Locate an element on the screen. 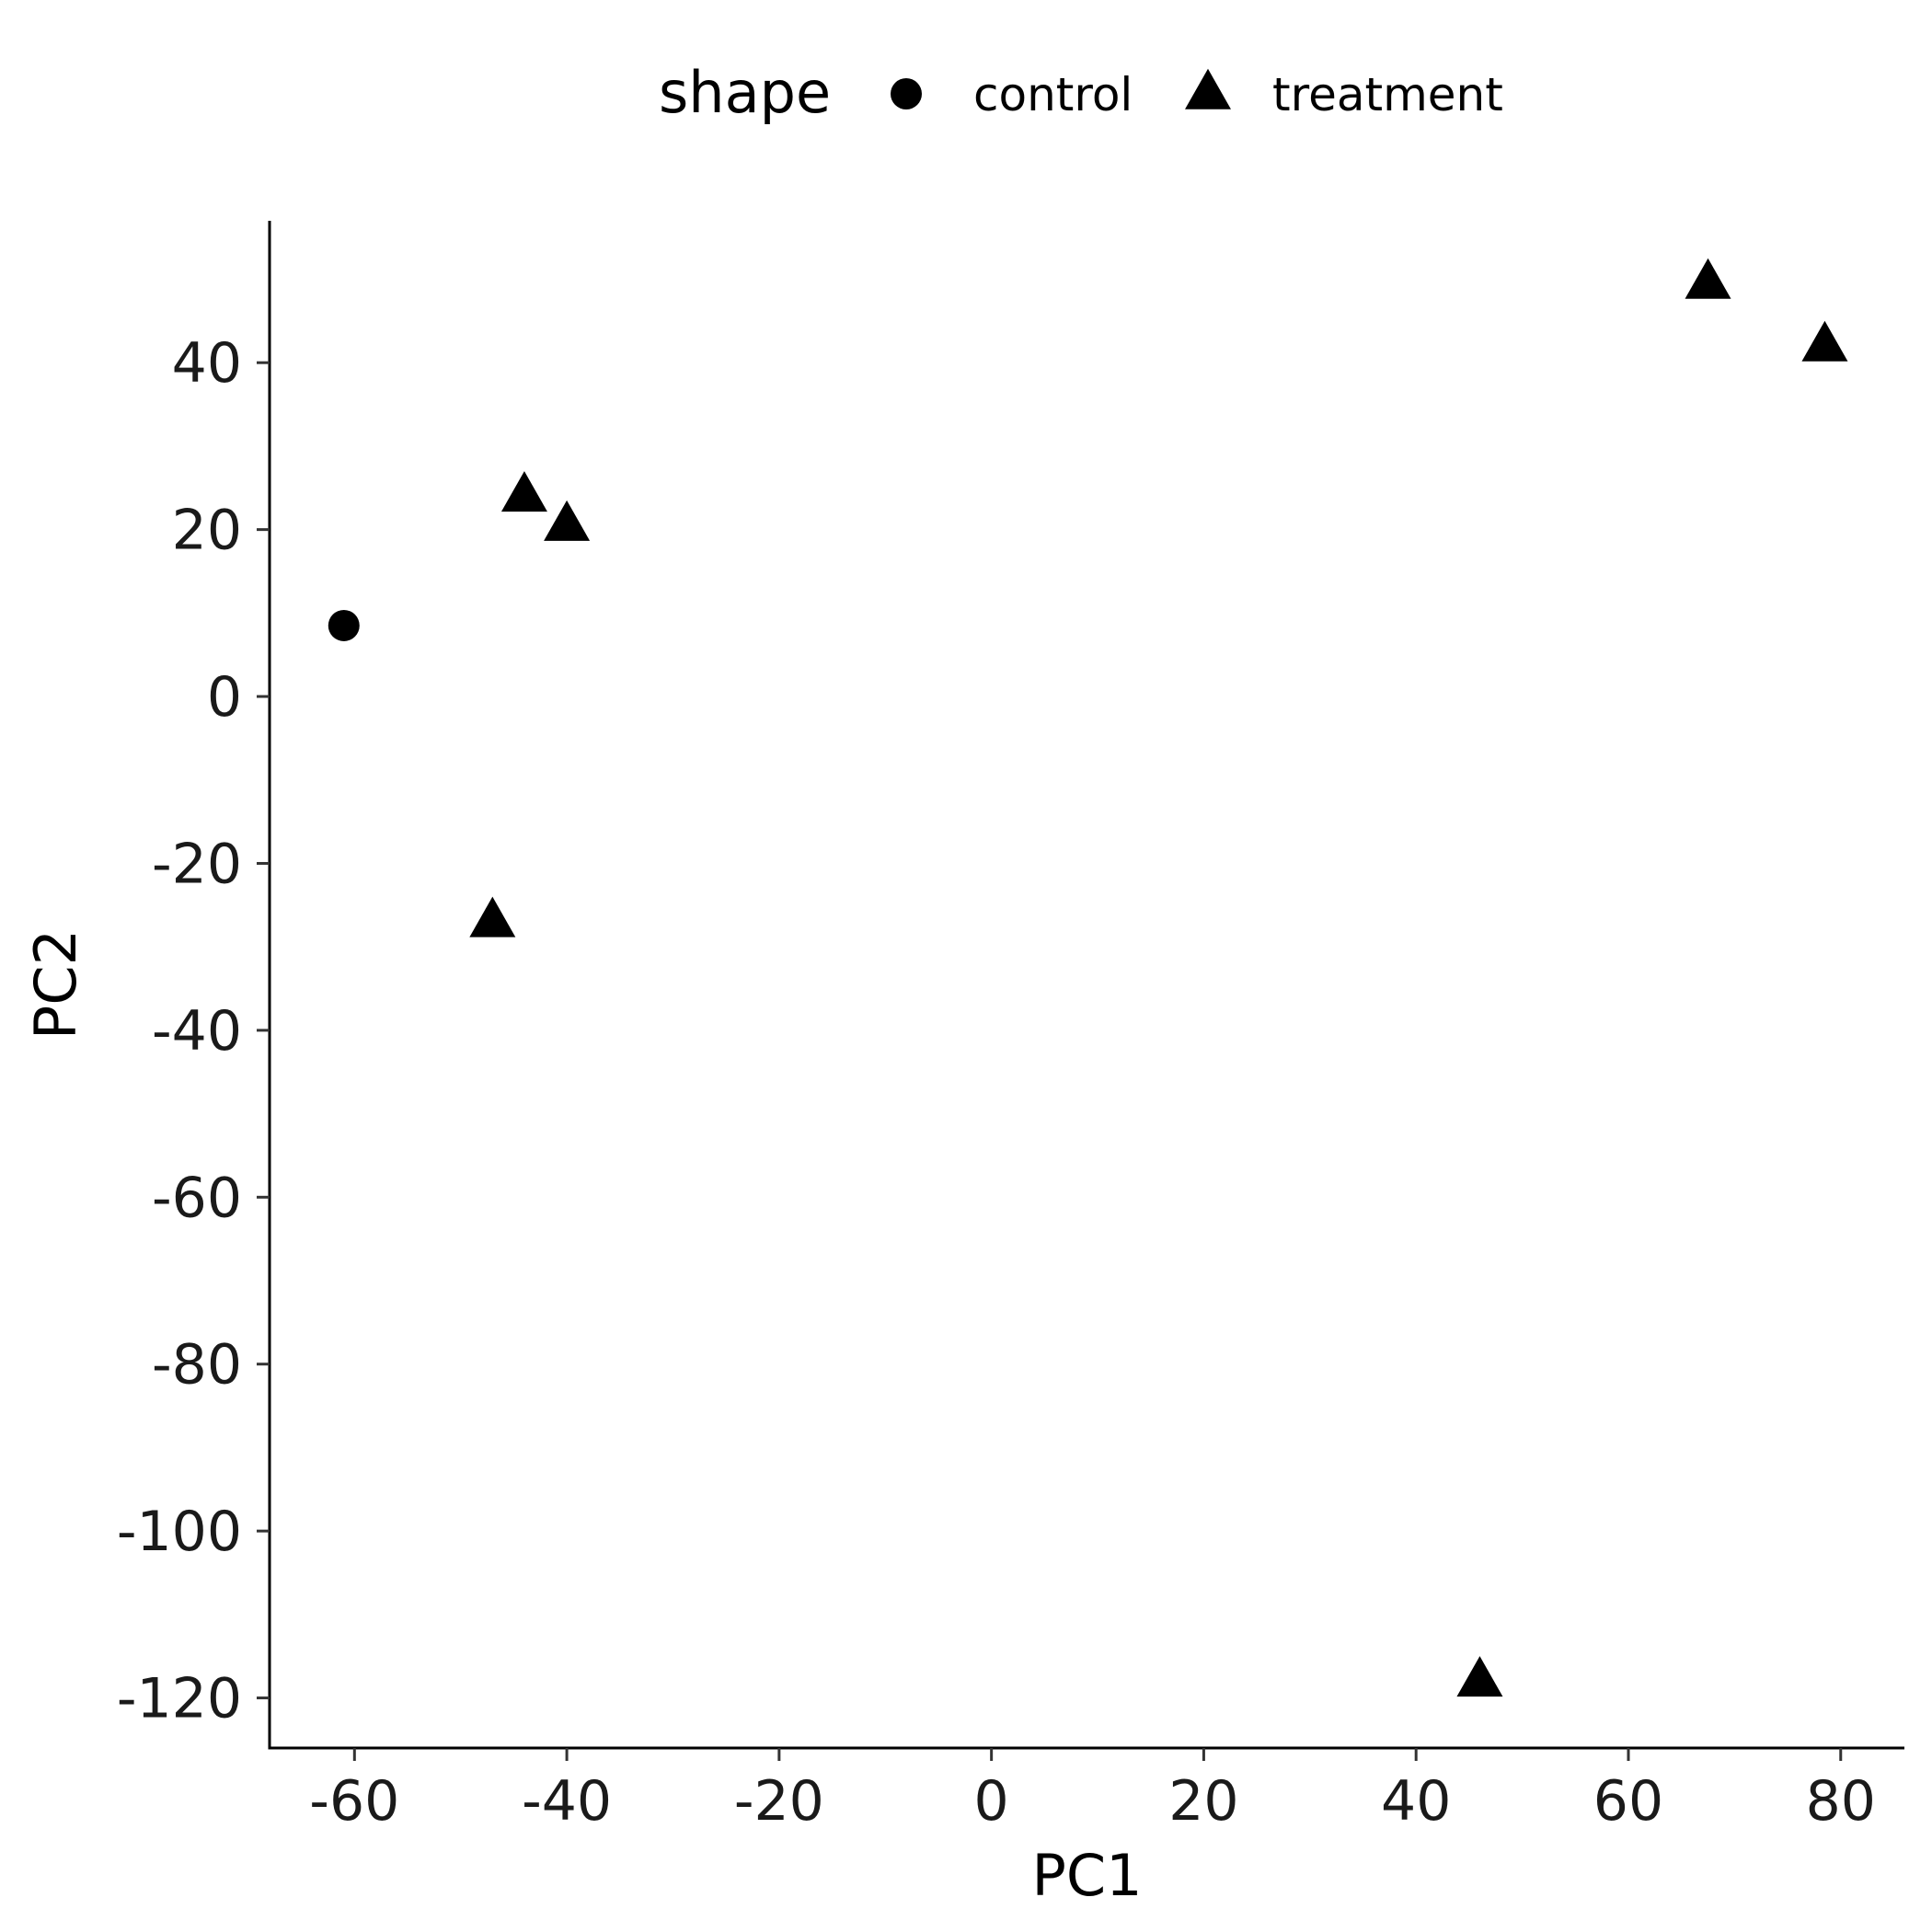  x-axis-ticks: -60 -40 -20 0 20 40 60 80 is located at coordinates (1092, 1791).